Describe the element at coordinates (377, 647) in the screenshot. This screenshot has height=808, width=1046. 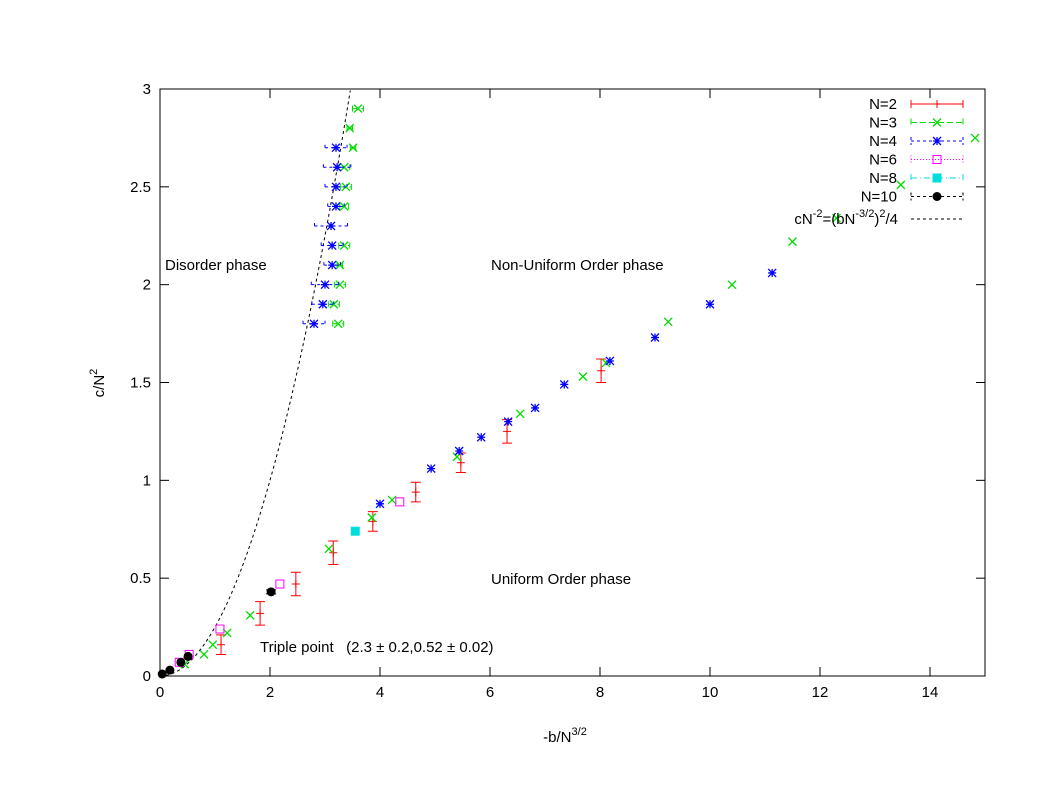
I see `annotation-triple-point: Triple point (2.3 ± 0.2,0.52 ± 0.02)` at that location.